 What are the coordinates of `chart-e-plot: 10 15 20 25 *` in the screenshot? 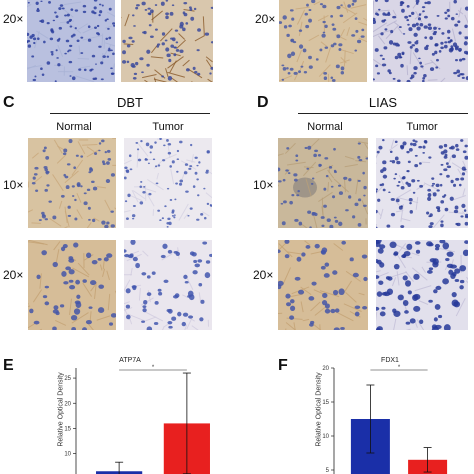 It's located at (137, 419).